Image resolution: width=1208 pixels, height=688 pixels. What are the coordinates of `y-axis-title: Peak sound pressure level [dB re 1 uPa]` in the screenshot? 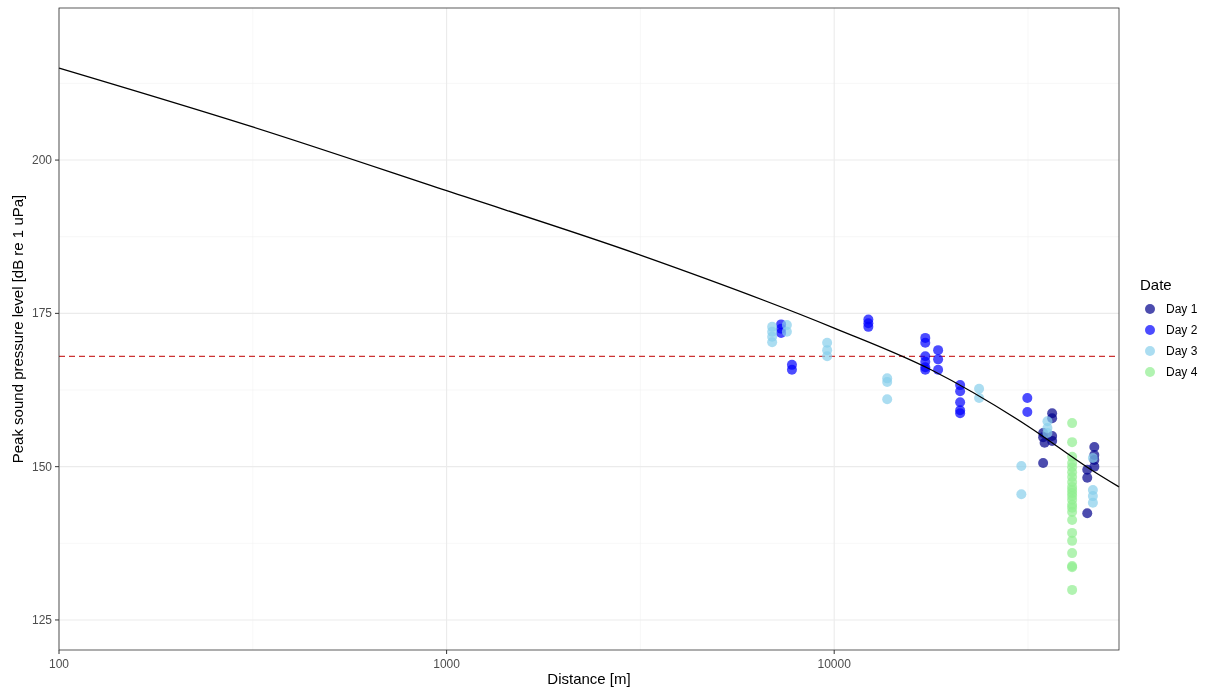 It's located at (17, 329).